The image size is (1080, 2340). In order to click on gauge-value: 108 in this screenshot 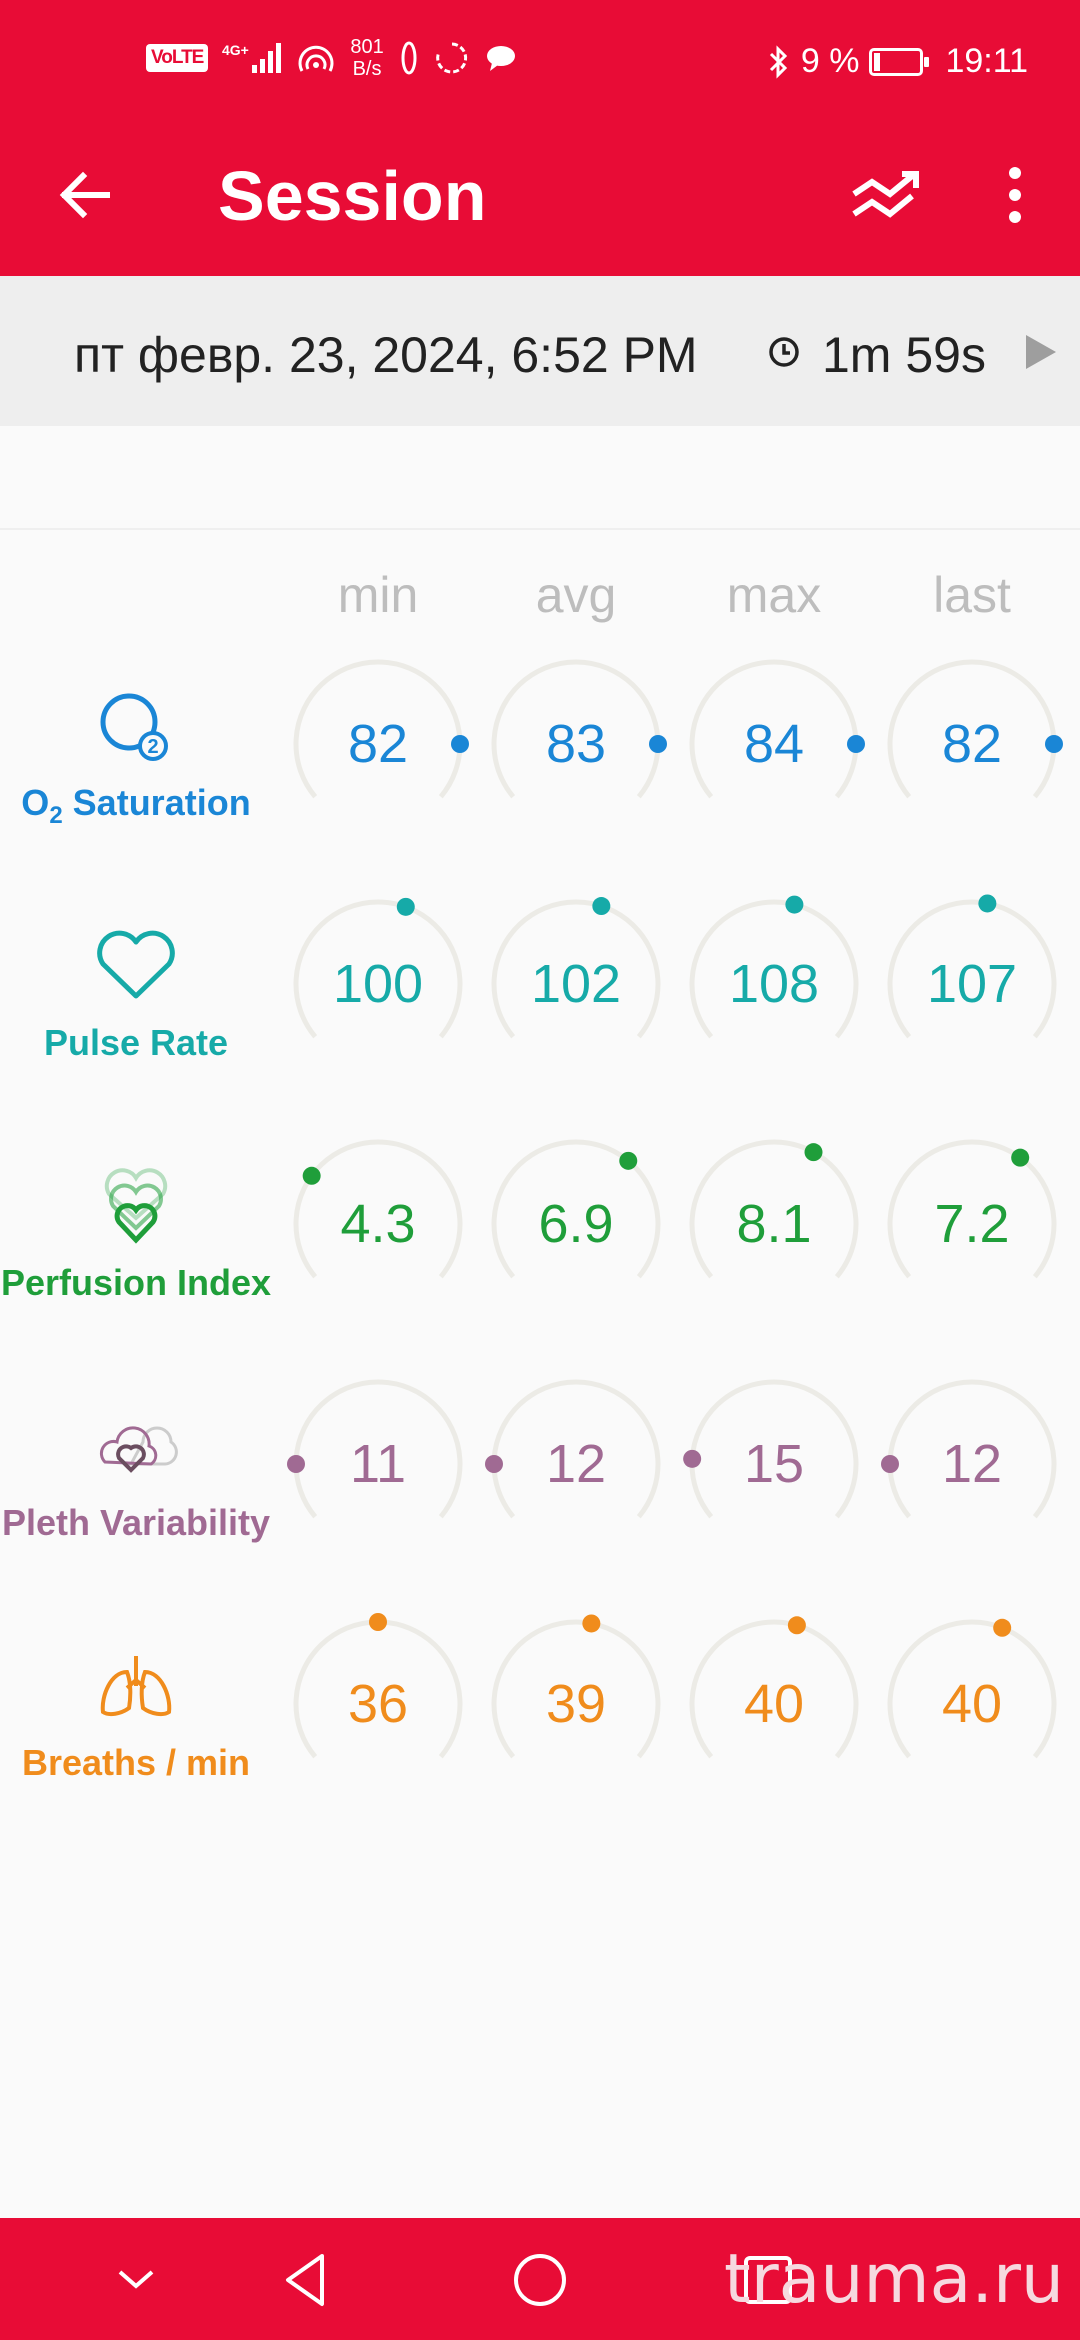, I will do `click(774, 984)`.